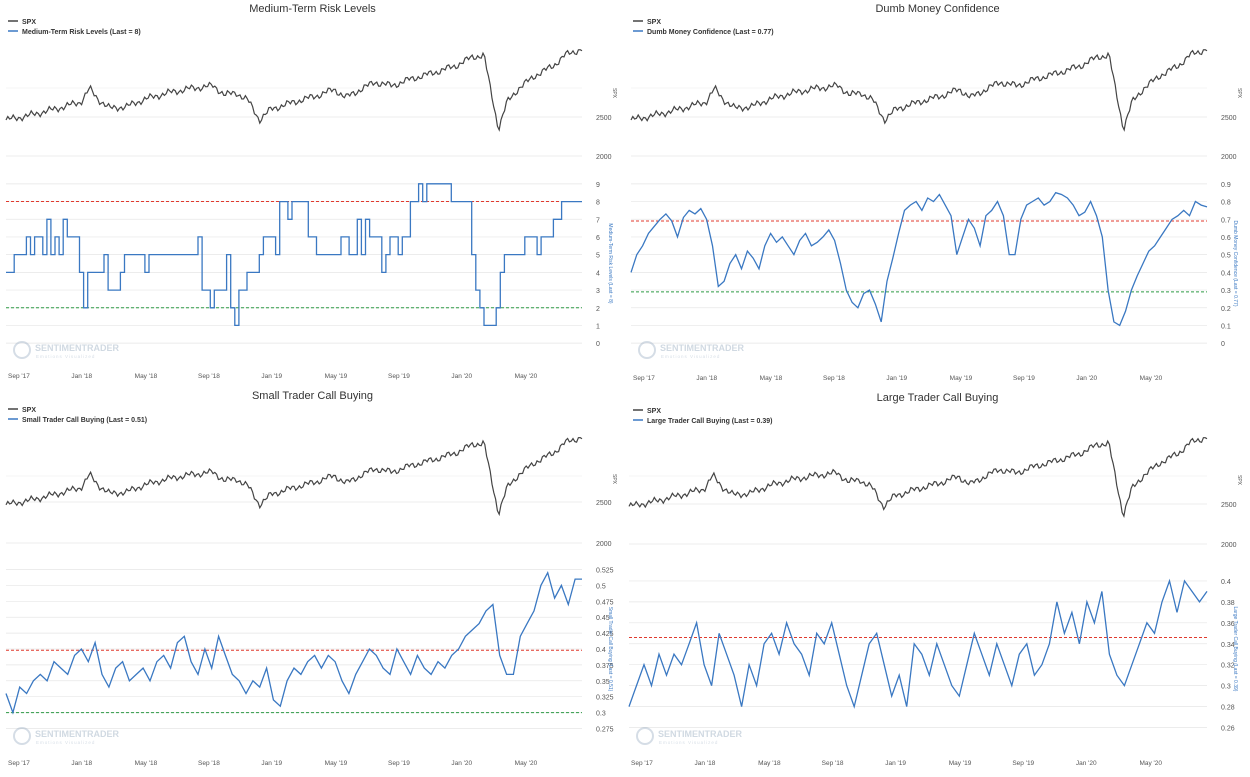 The image size is (1250, 777). Describe the element at coordinates (709, 421) in the screenshot. I see `legend-label-indicator: Large Trader Call Buying (Last = 0.39)` at that location.